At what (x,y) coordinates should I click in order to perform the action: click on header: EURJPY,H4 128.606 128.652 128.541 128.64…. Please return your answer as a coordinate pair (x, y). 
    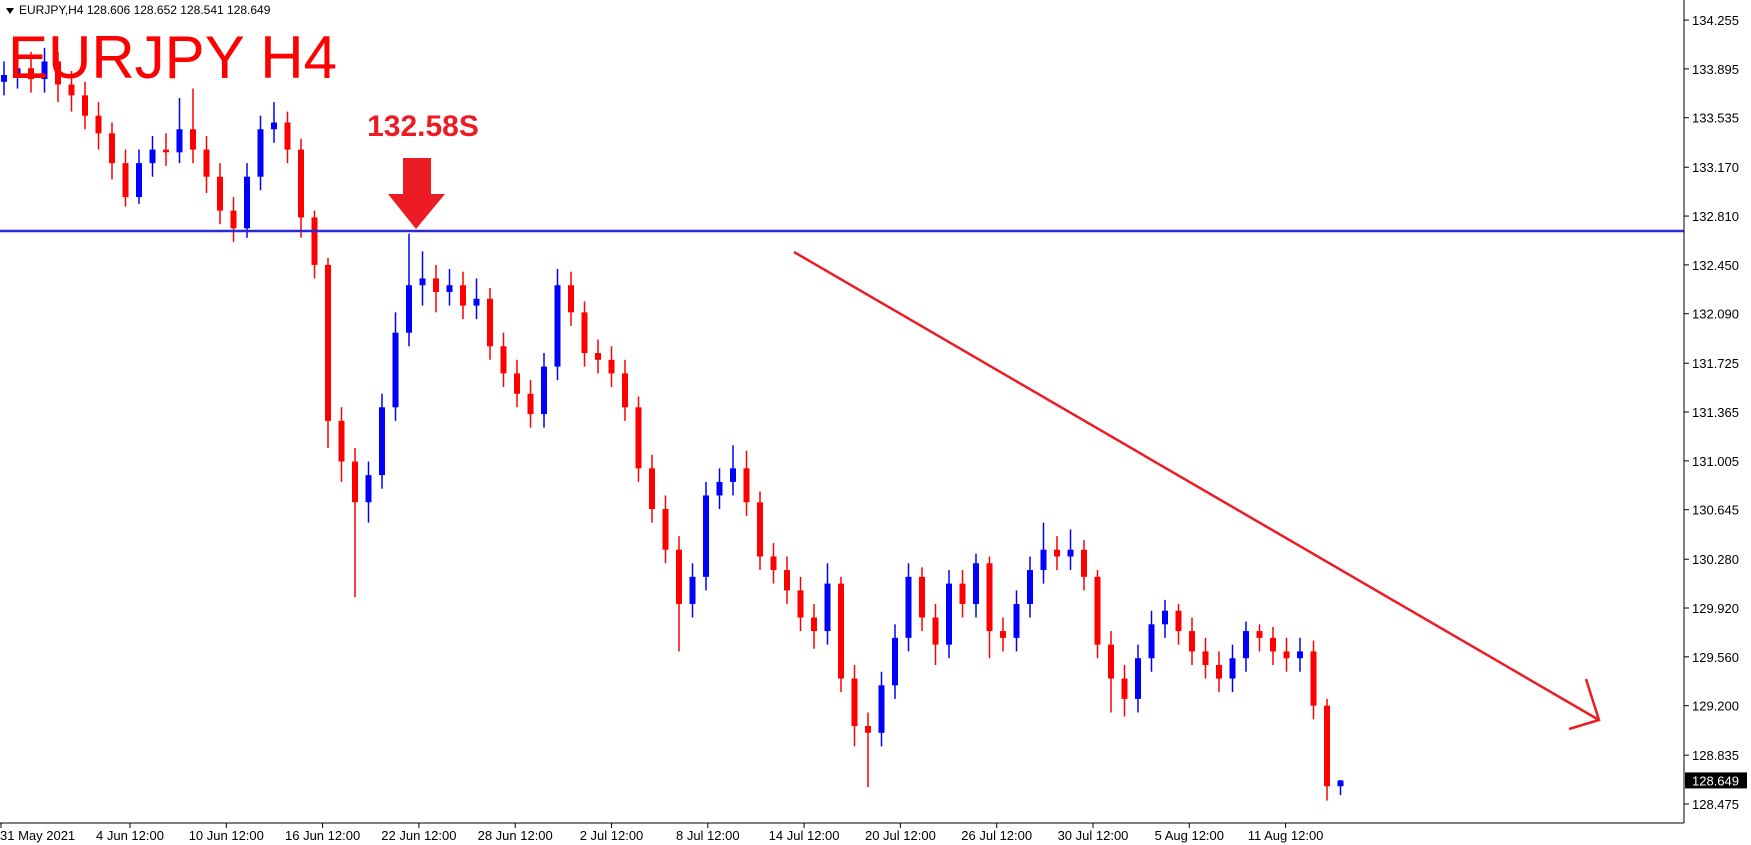
    Looking at the image, I should click on (145, 10).